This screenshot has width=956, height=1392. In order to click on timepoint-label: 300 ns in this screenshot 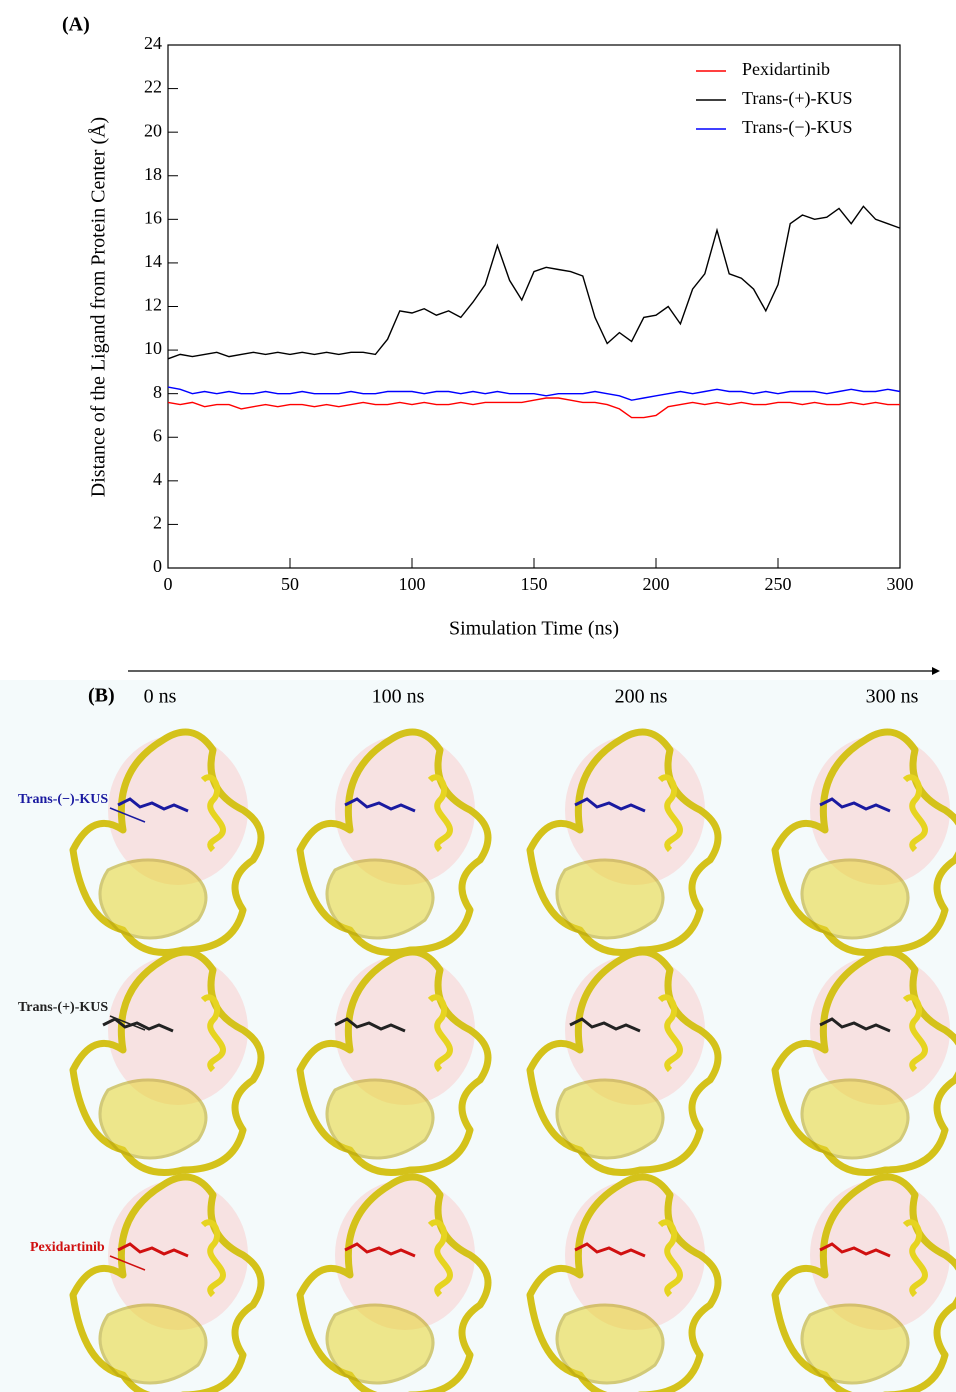, I will do `click(892, 697)`.